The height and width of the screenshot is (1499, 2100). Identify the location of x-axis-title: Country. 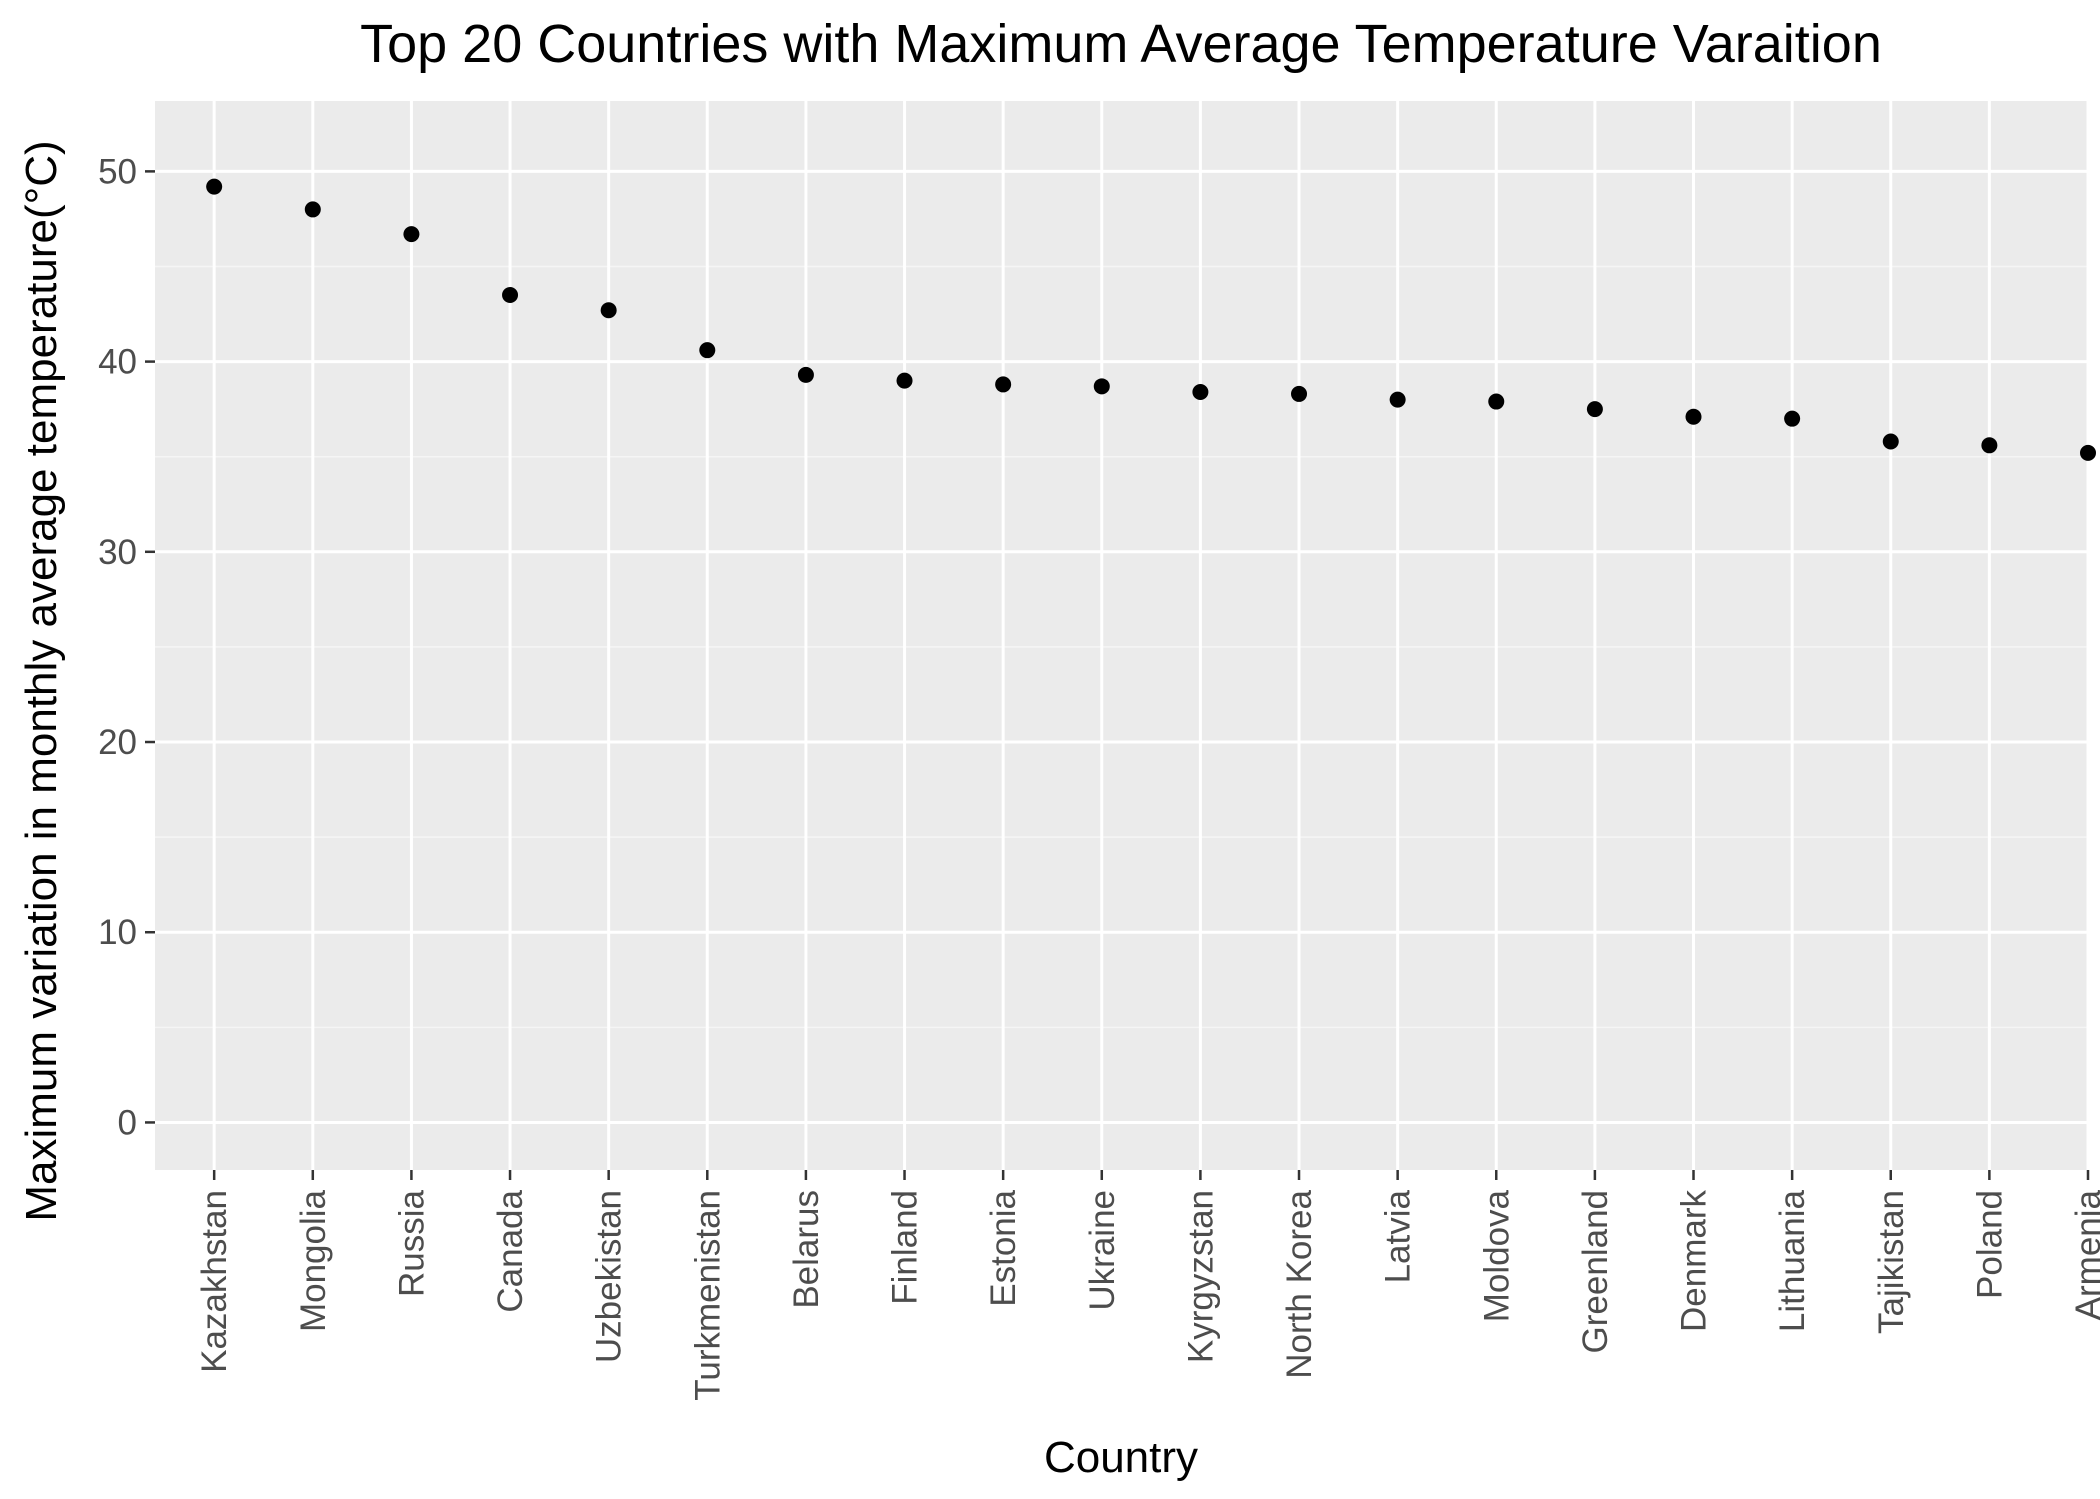
(1121, 1457).